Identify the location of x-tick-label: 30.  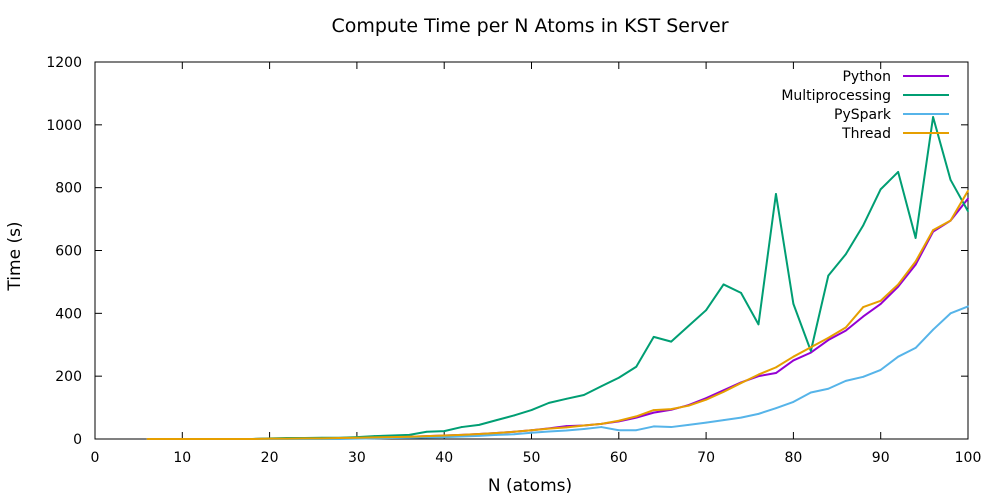
(357, 458).